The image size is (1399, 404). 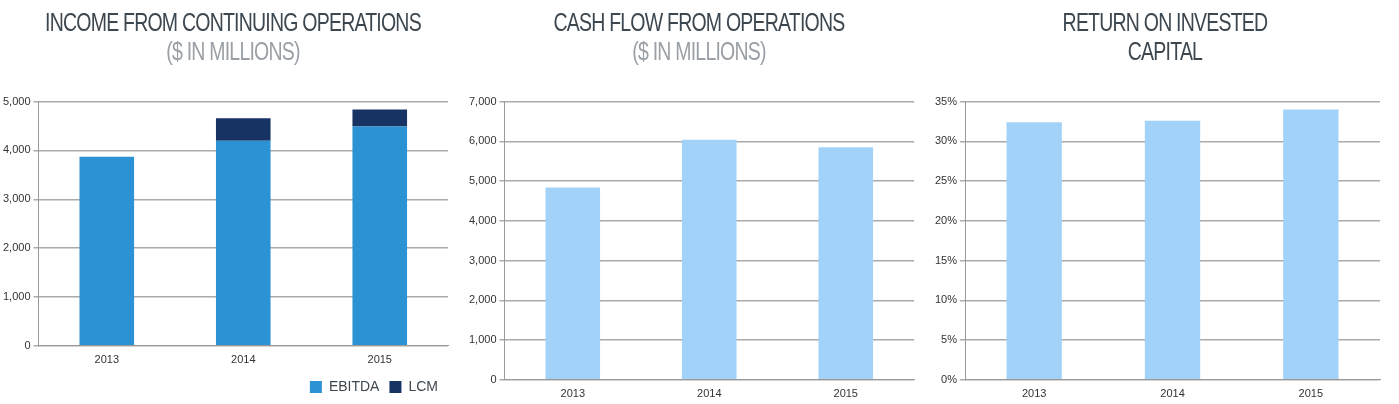 I want to click on legend-label: EBITDA, so click(x=354, y=385).